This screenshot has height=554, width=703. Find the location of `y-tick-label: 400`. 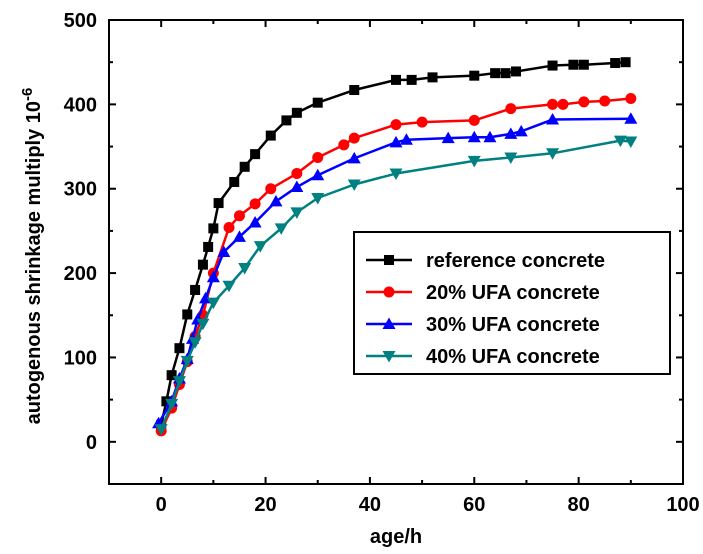

y-tick-label: 400 is located at coordinates (80, 105).